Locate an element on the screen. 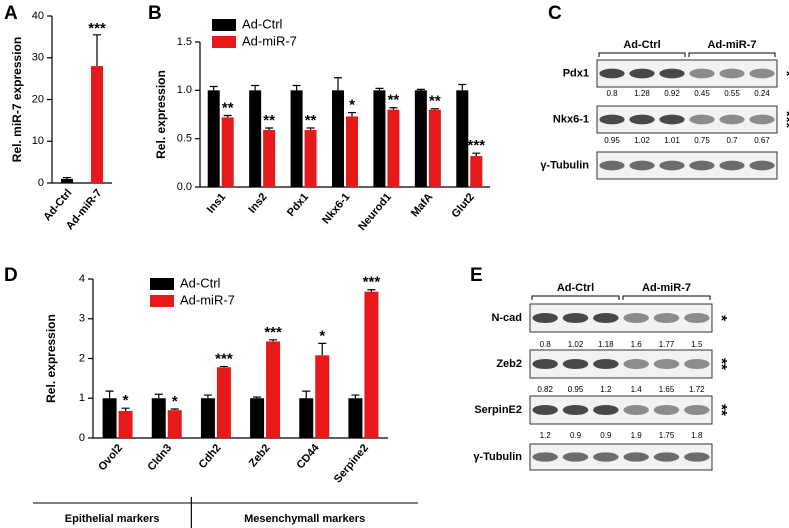 Image resolution: width=789 pixels, height=528 pixels. x-tick-label: Neurod1 is located at coordinates (375, 212).